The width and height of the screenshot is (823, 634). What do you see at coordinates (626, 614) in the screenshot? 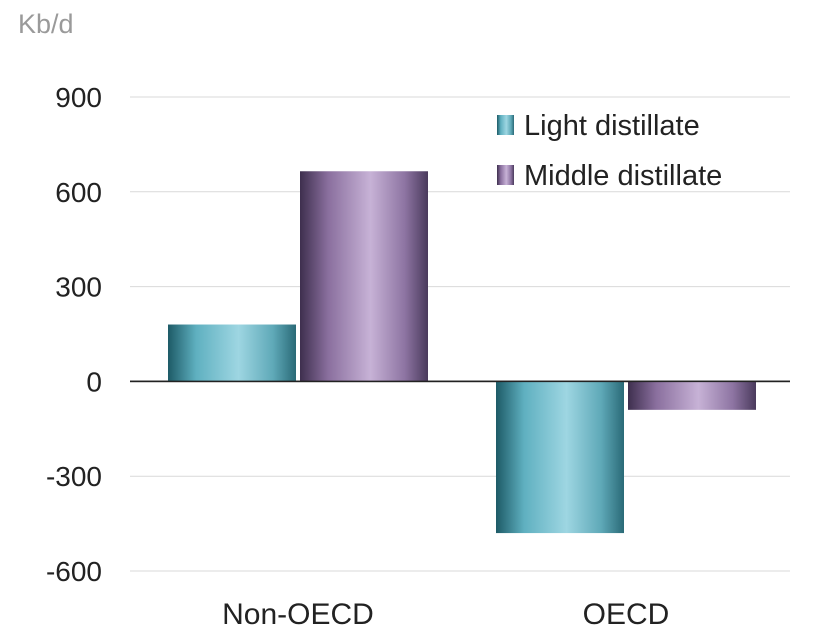
I see `category-label: OECD` at bounding box center [626, 614].